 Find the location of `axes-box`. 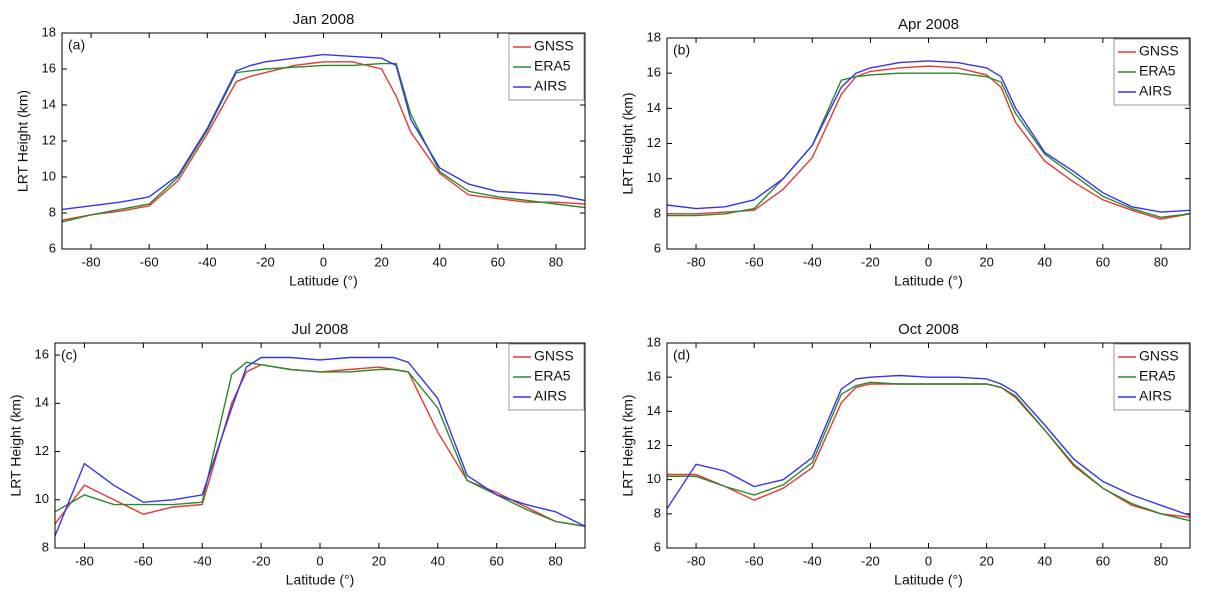

axes-box is located at coordinates (928, 445).